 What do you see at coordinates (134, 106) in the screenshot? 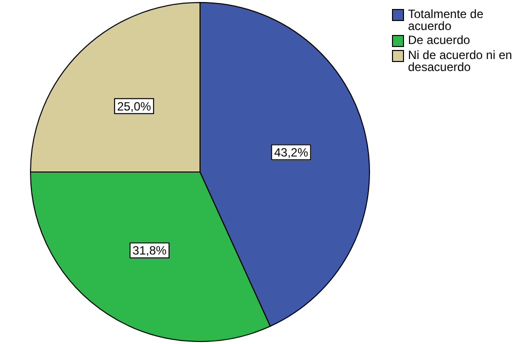
I see `data-label: 25,0%` at bounding box center [134, 106].